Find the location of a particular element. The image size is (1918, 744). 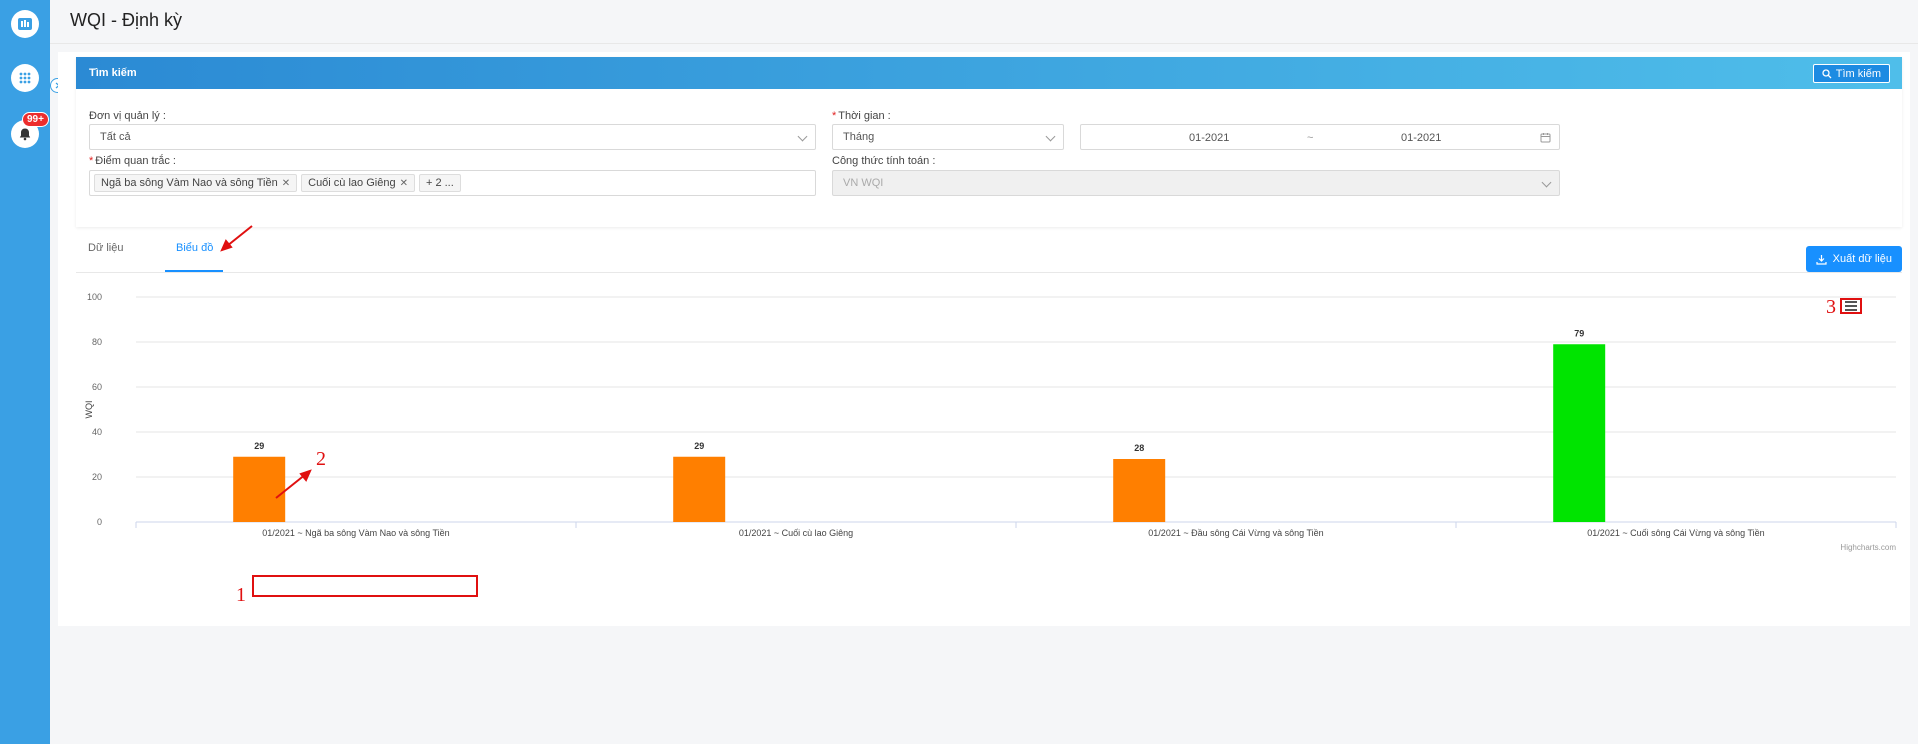

time-type-value: Tháng is located at coordinates (859, 137).